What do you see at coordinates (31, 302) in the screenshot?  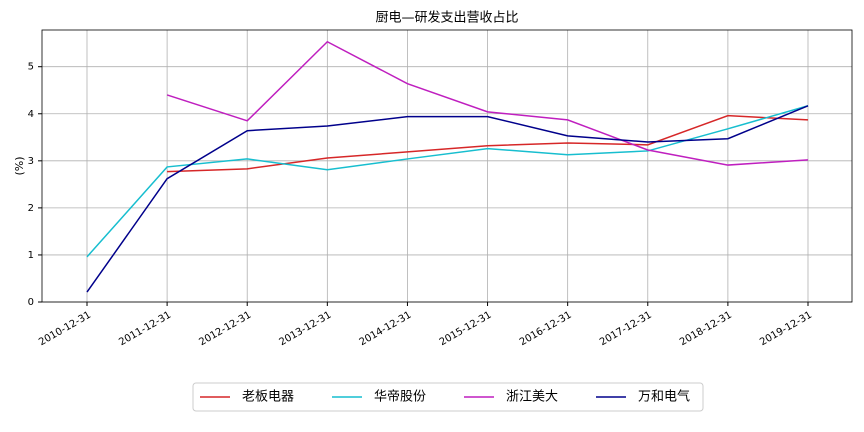 I see `y-tick-label: 0` at bounding box center [31, 302].